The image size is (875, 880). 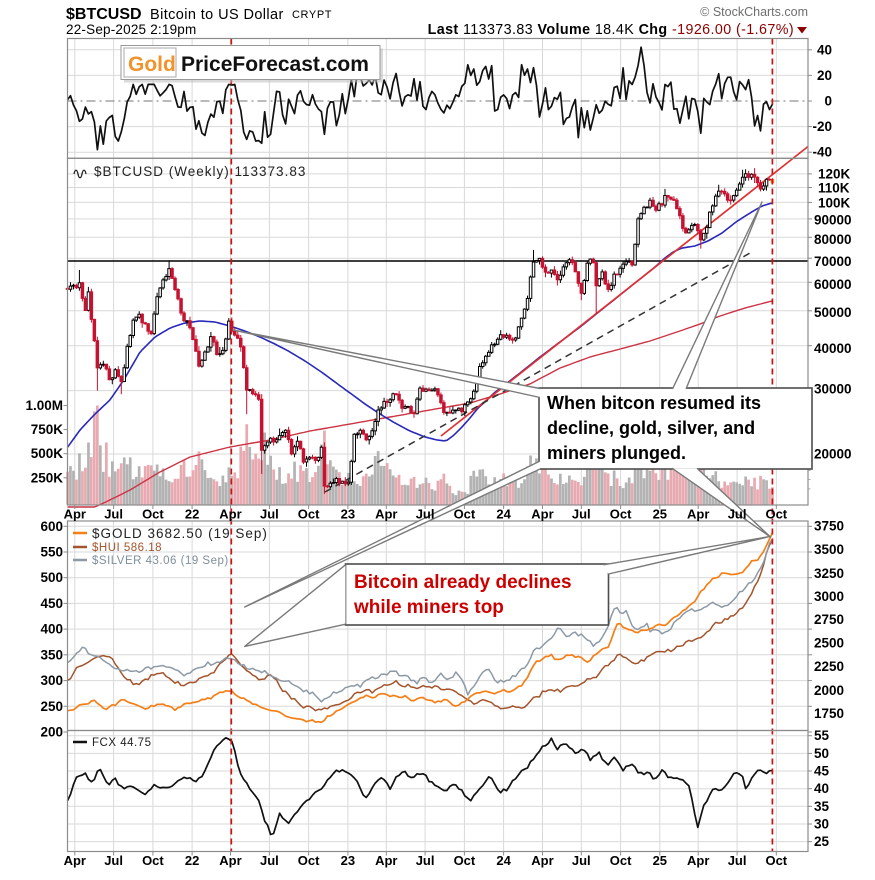 I want to click on svg-text: while miners top, so click(x=428, y=607).